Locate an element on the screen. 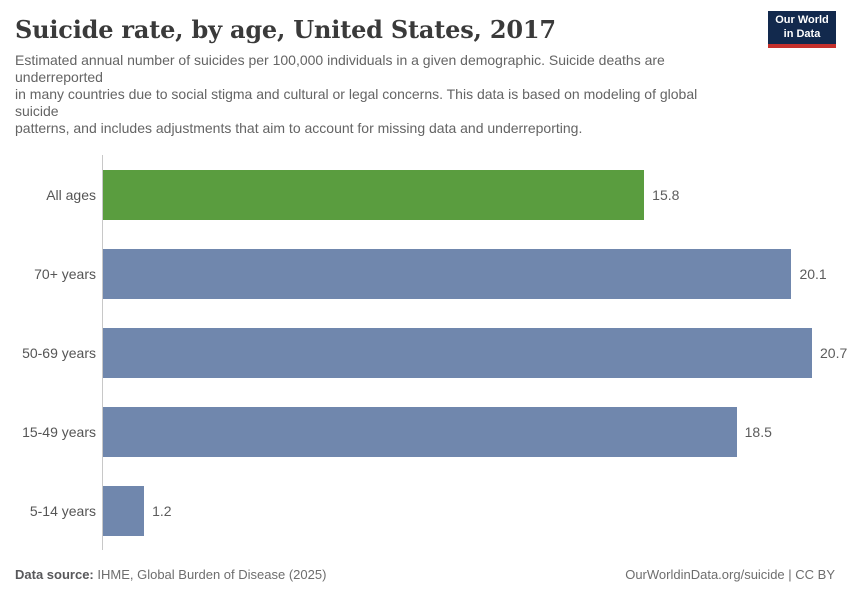 Image resolution: width=850 pixels, height=600 pixels. bar-15-49-years is located at coordinates (420, 431).